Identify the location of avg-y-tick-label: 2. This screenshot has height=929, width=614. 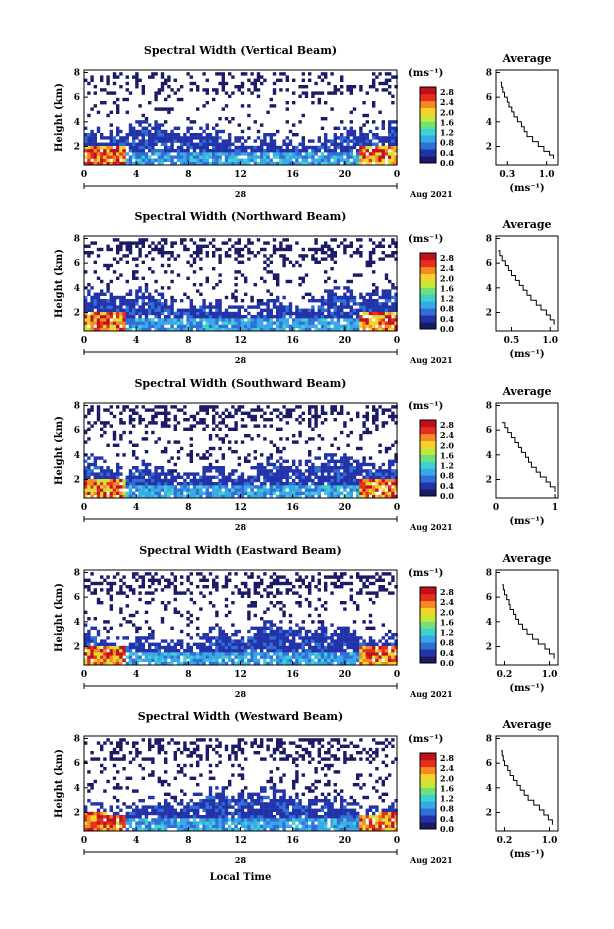
(489, 313).